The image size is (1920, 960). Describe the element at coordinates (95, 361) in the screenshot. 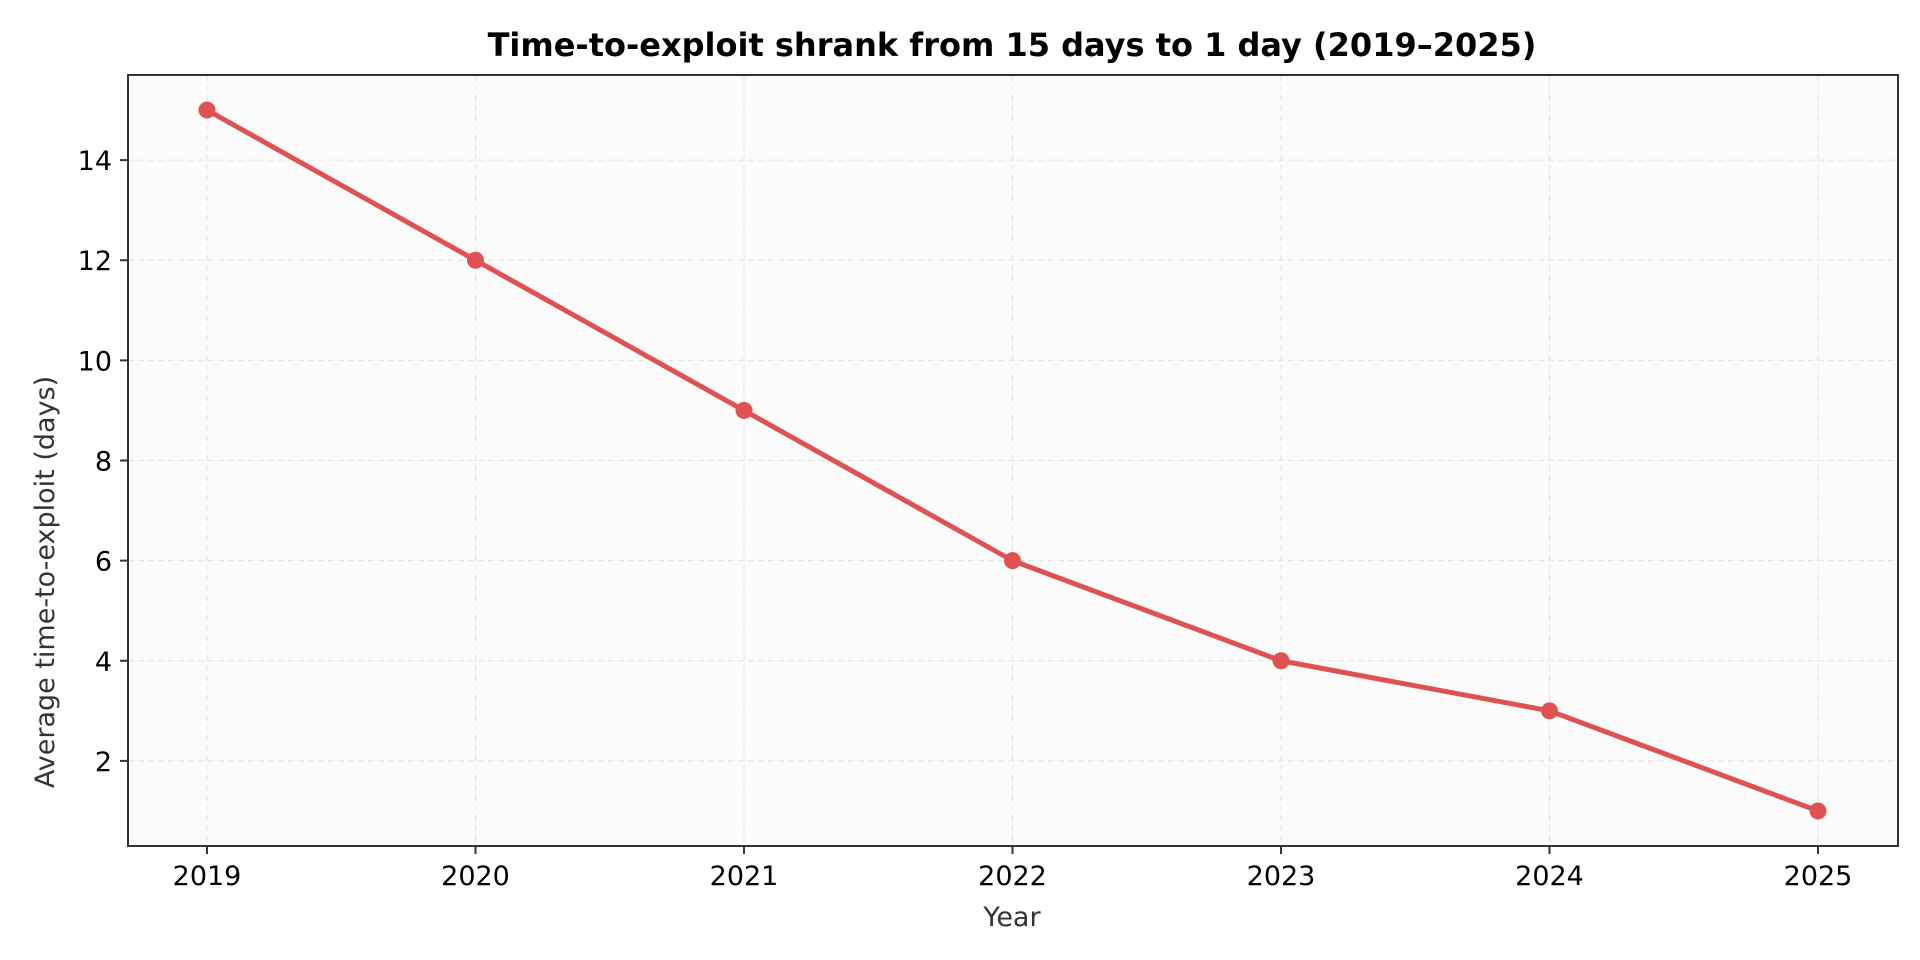

I see `y-tick-label: 10` at that location.